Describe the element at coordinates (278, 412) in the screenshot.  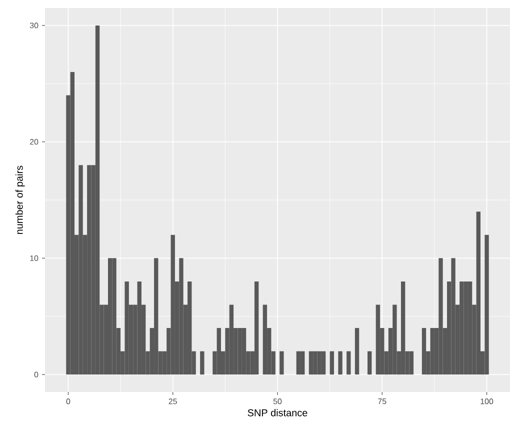
I see `x-axis-title: SNP distance` at that location.